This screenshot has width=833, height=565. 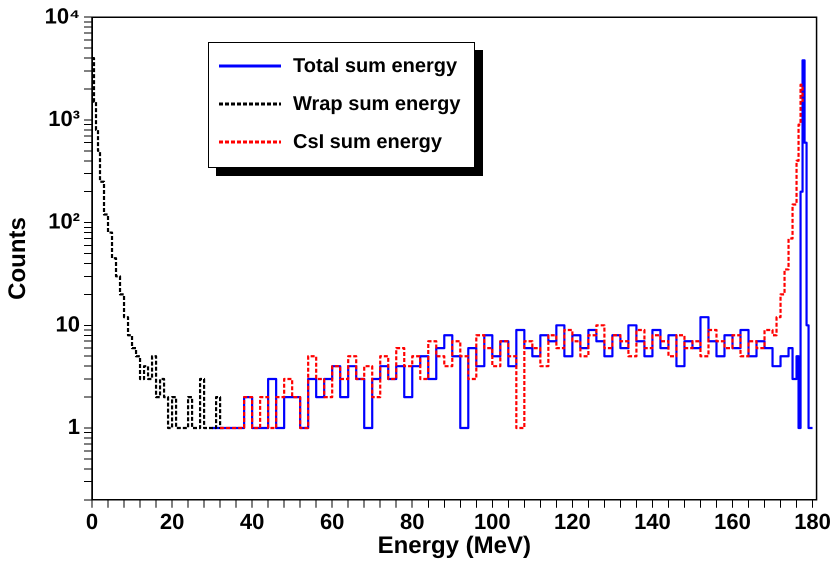 I want to click on x-axis-title: Energy (MeV), so click(x=454, y=546).